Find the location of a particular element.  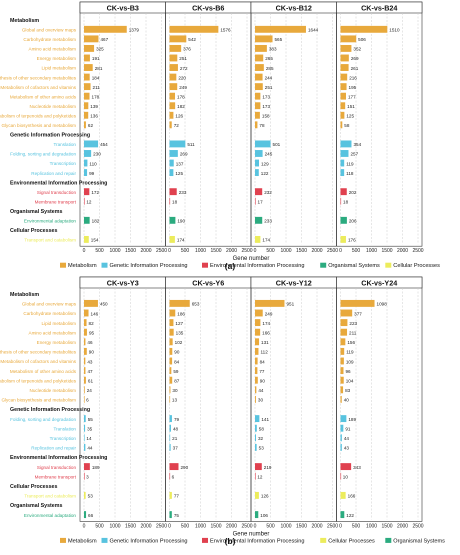

column-title: CK-vs-B12 is located at coordinates (294, 7).